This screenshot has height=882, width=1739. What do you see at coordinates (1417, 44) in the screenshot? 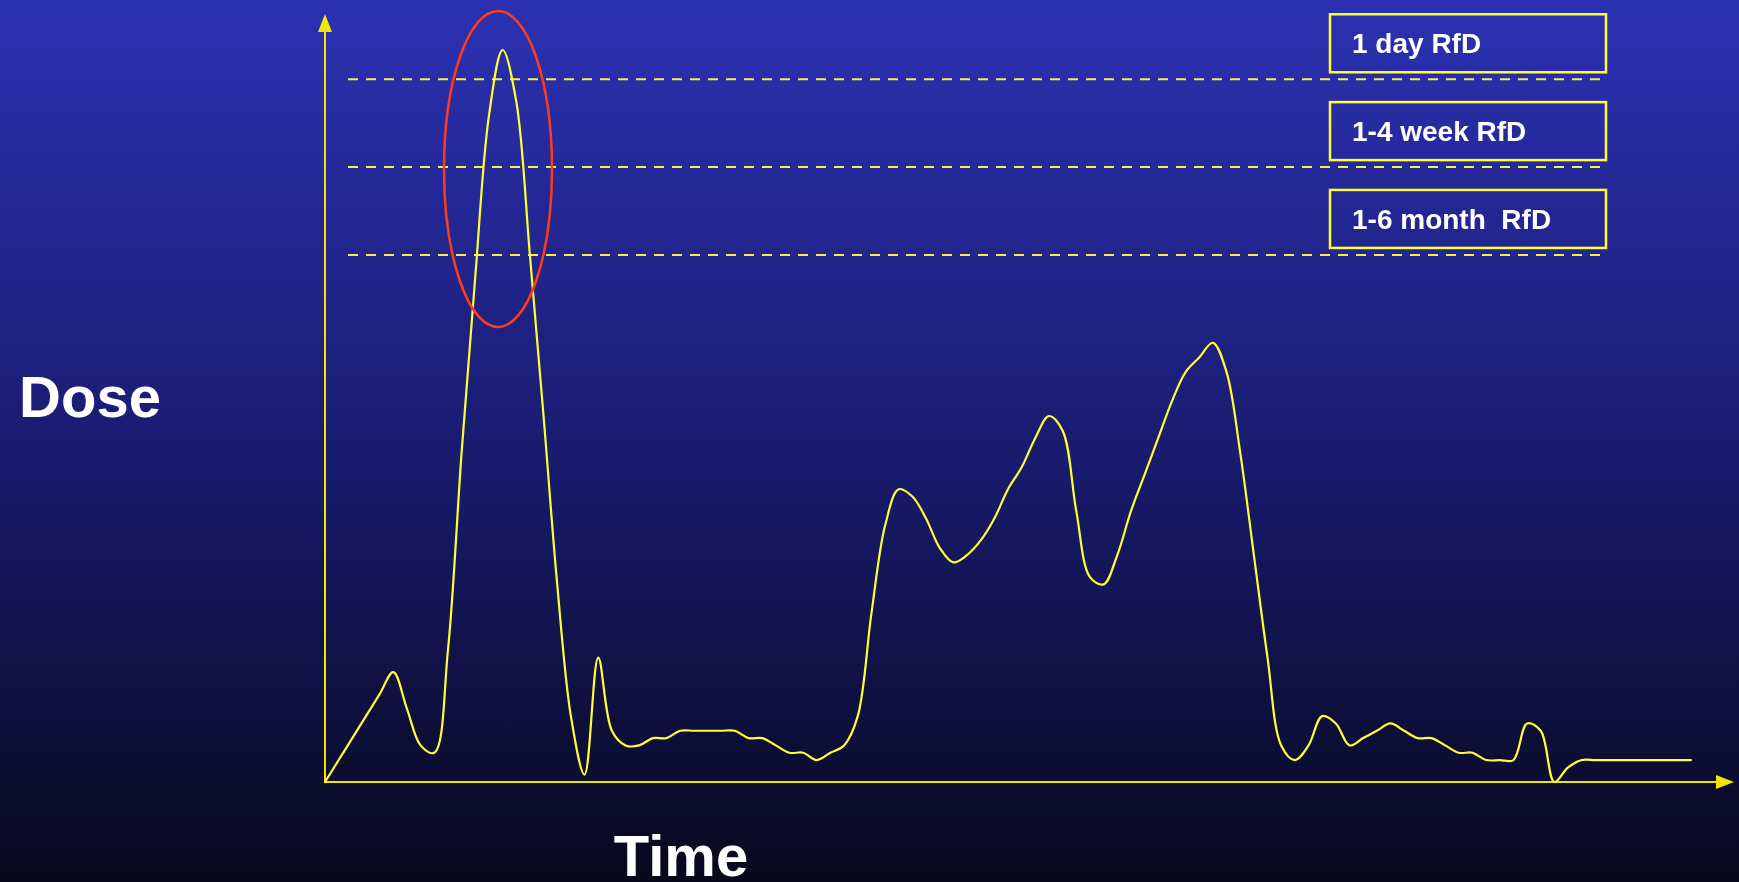
I see `ref-line-label: 1 day RfD` at bounding box center [1417, 44].